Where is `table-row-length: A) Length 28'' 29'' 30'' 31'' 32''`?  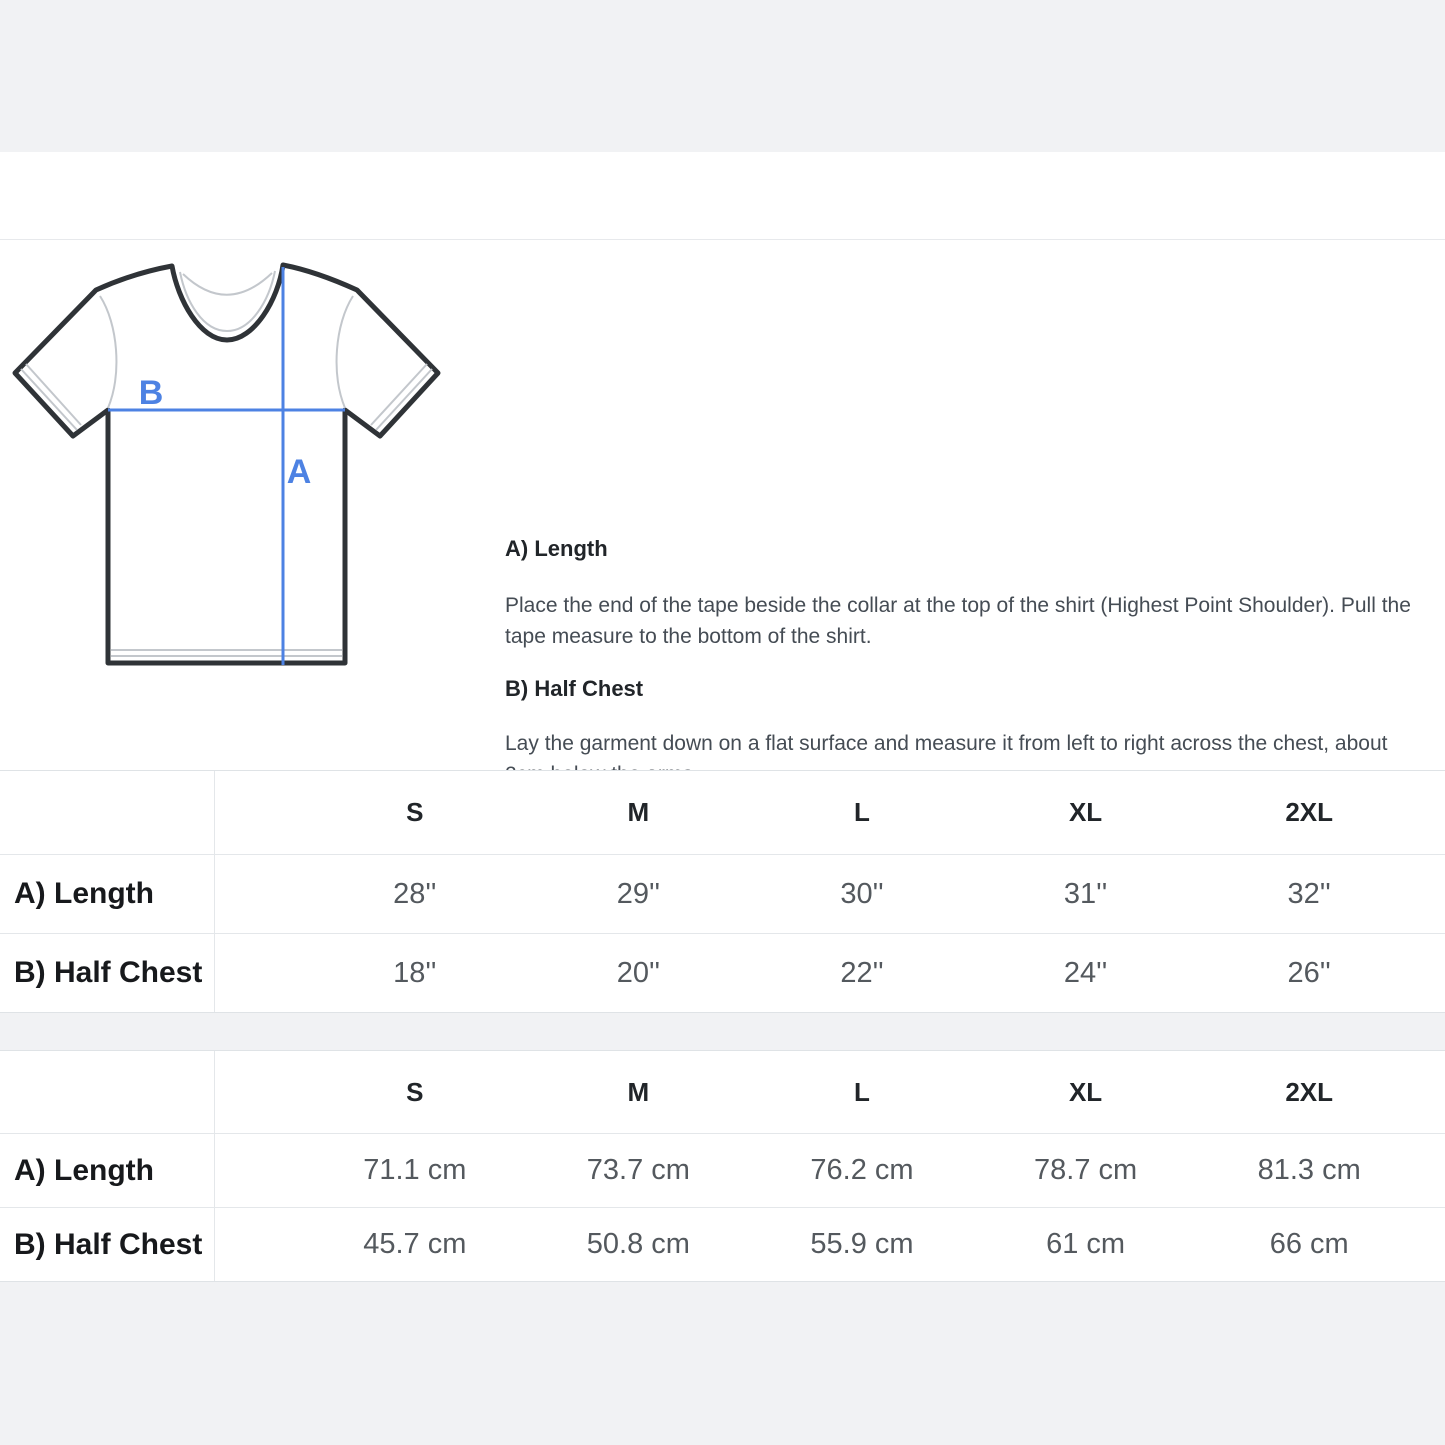 table-row-length: A) Length 28'' 29'' 30'' 31'' 32'' is located at coordinates (722, 893).